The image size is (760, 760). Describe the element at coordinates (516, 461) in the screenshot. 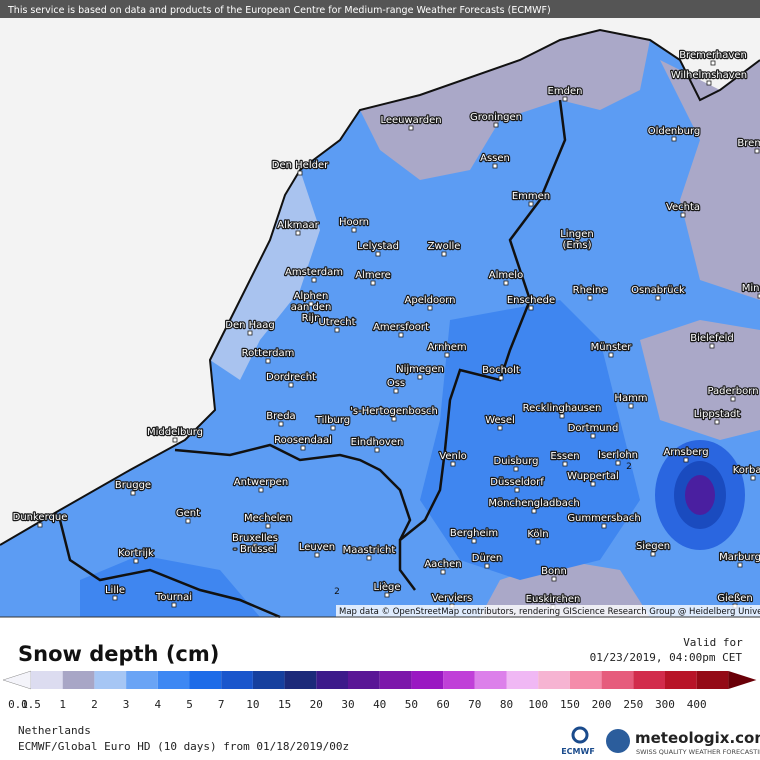

I see `city-label: Duisburg` at that location.